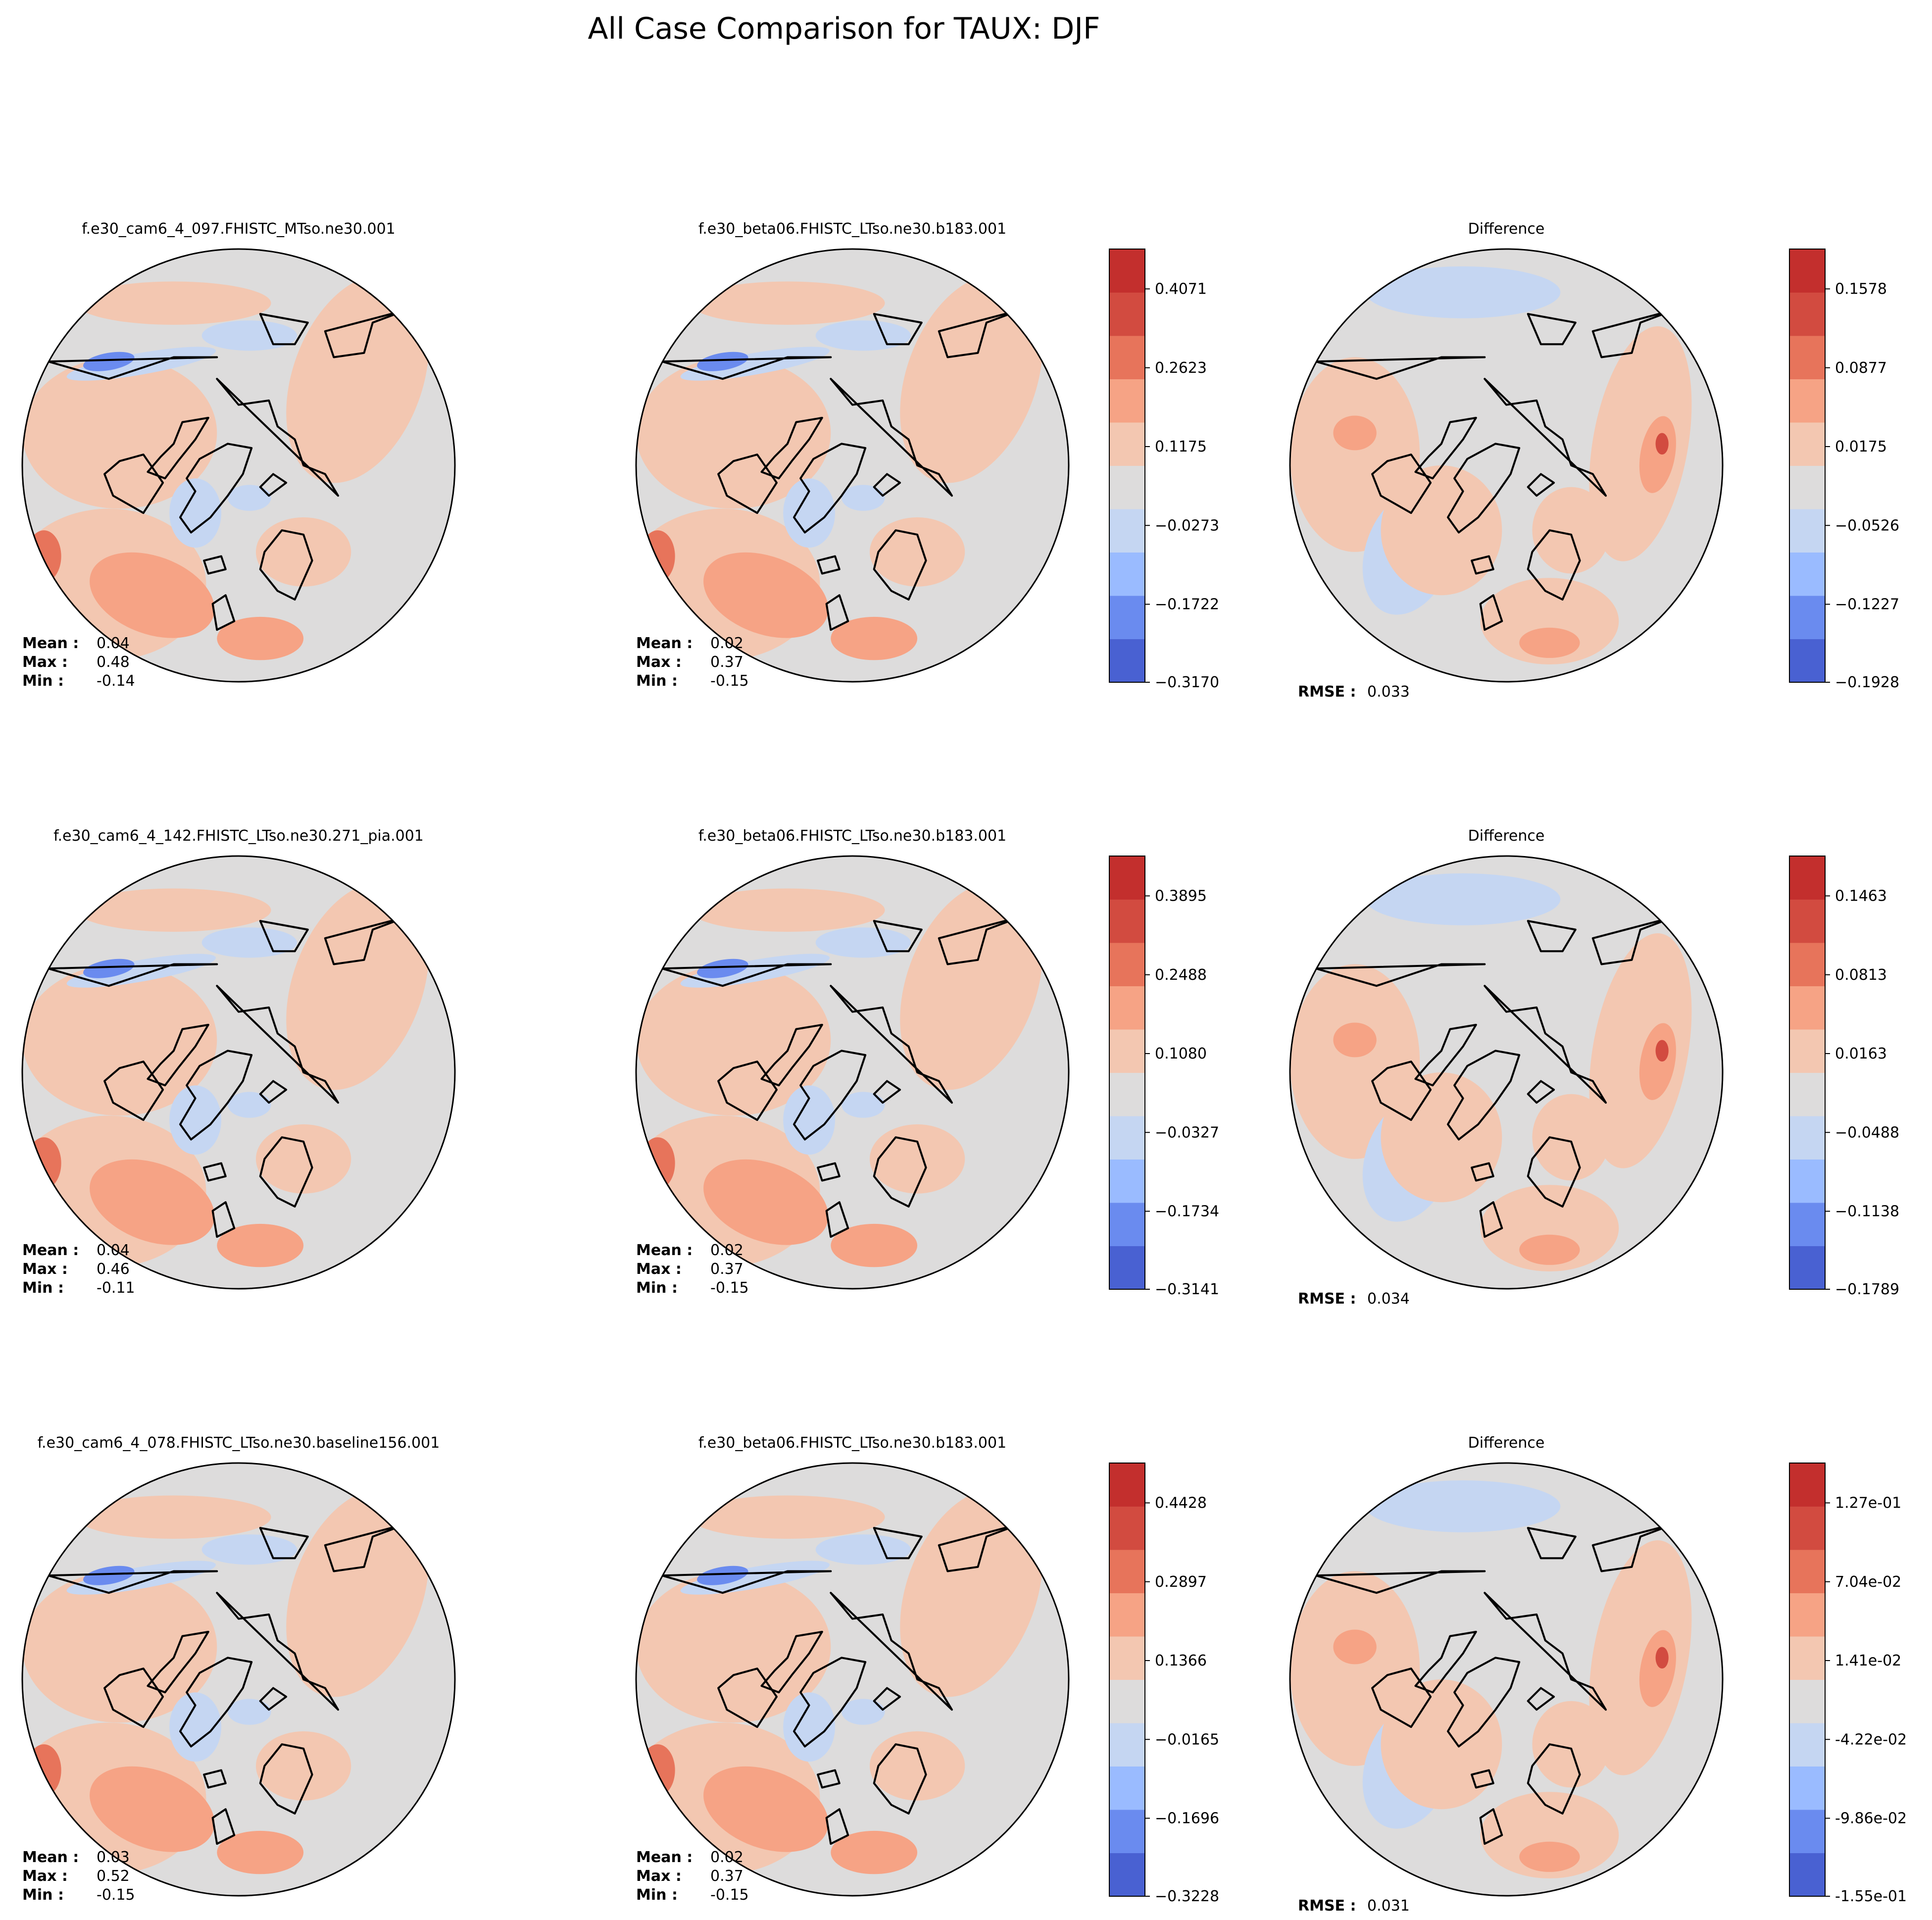 Image resolution: width=1932 pixels, height=1920 pixels. Describe the element at coordinates (1181, 1504) in the screenshot. I see `colorbar-tick-label: 0.4428` at that location.